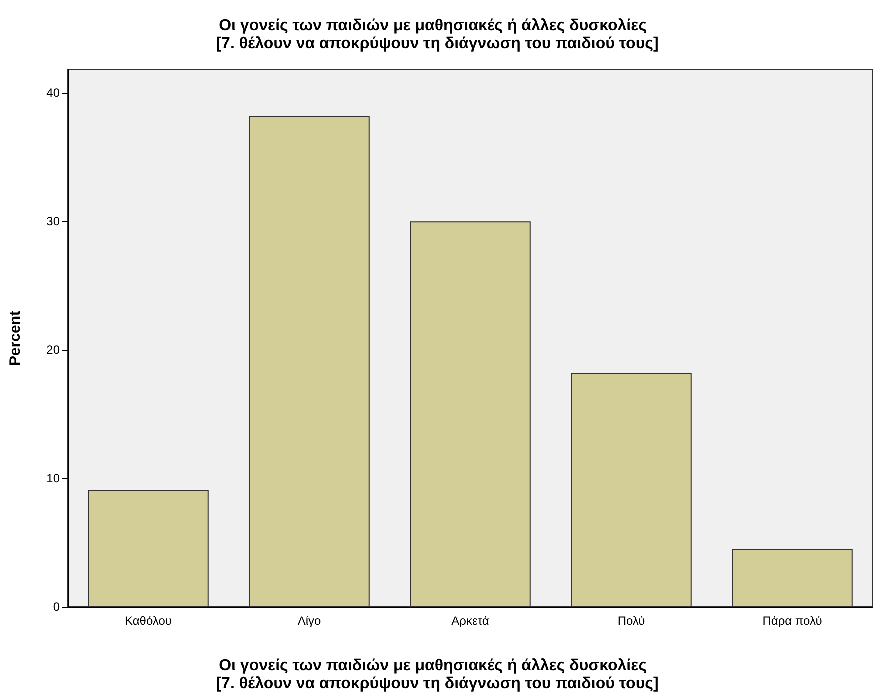 This screenshot has width=875, height=695. I want to click on y-tick-label: 10, so click(53, 479).